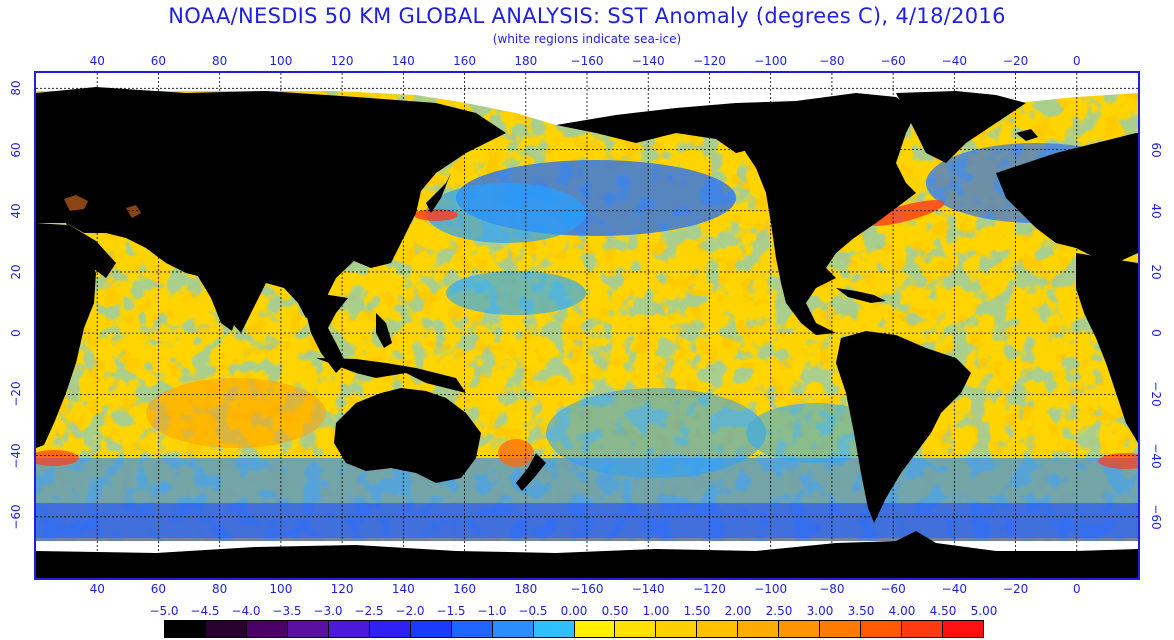 This screenshot has width=1174, height=640. I want to click on gulf-stream-hot-anomaly, so click(906, 213).